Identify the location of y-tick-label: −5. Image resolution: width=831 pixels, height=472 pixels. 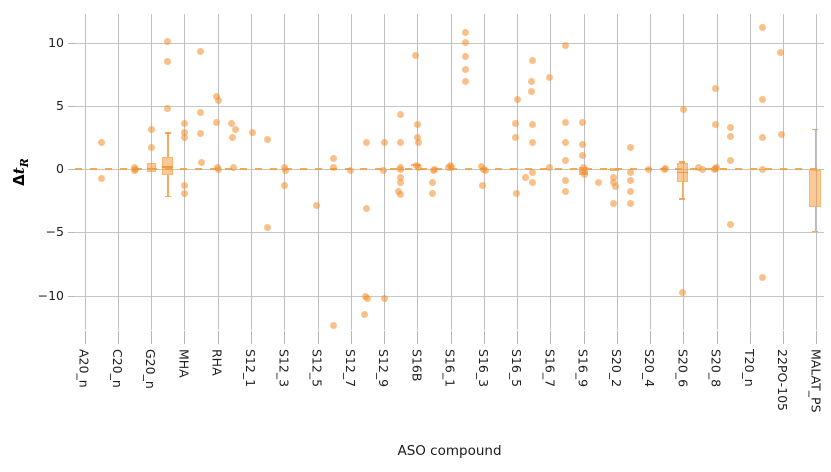
(54, 232).